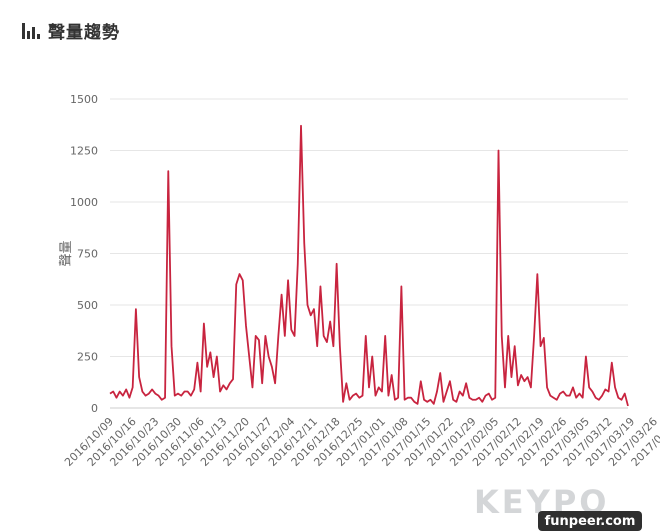 Image resolution: width=660 pixels, height=532 pixels. What do you see at coordinates (94, 408) in the screenshot?
I see `y-tick-label: 0` at bounding box center [94, 408].